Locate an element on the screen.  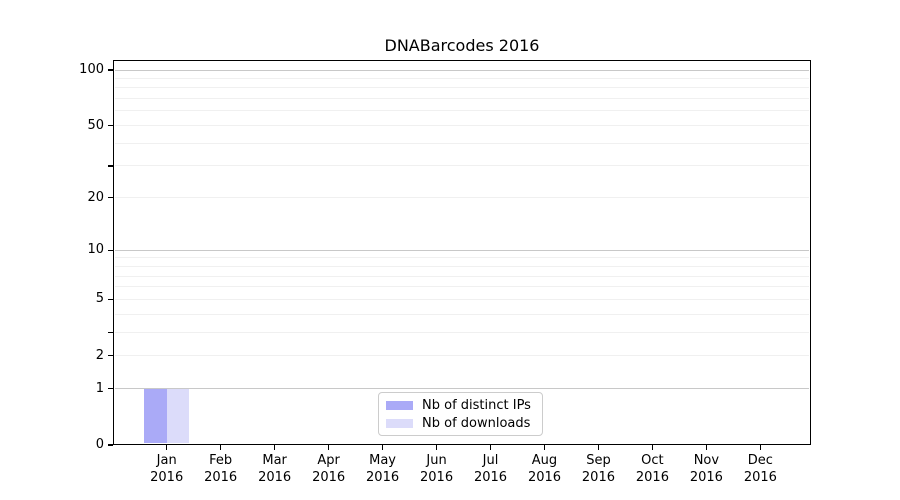
x-tick-label: Mar 2016 is located at coordinates (275, 469).